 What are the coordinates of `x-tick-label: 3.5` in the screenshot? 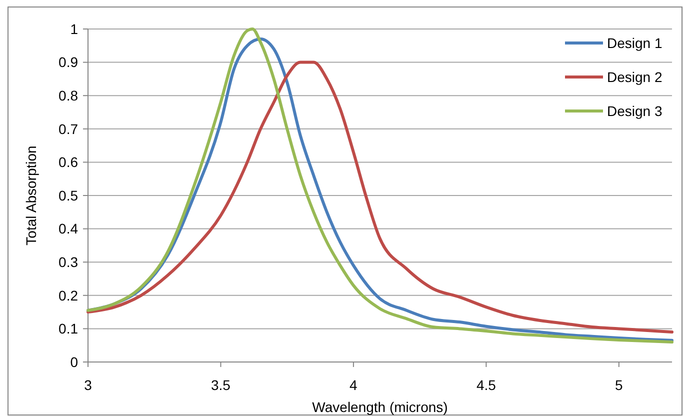 It's located at (220, 385).